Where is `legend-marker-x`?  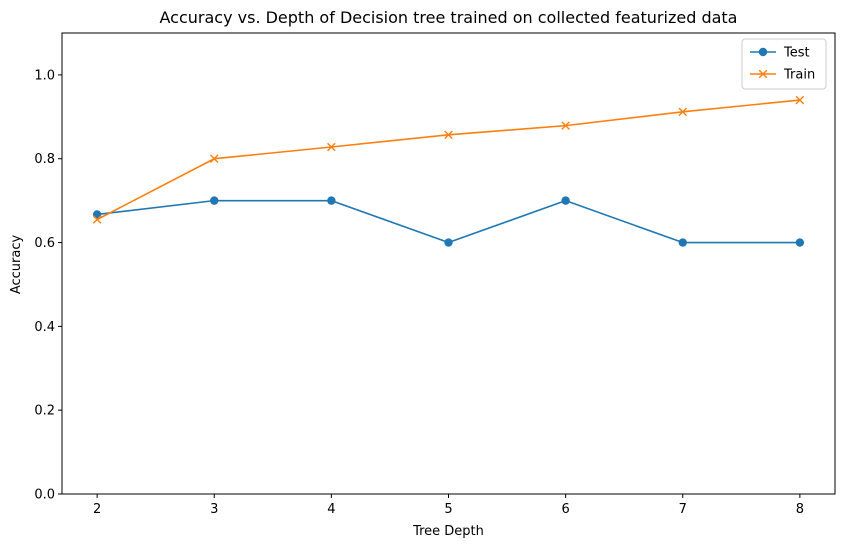
legend-marker-x is located at coordinates (763, 74).